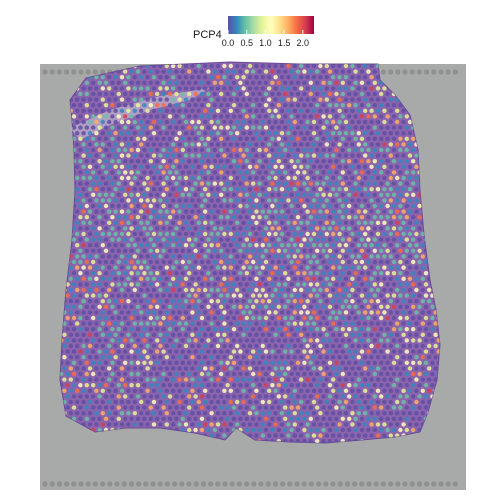  What do you see at coordinates (228, 43) in the screenshot?
I see `legend-tick-label: 0.0` at bounding box center [228, 43].